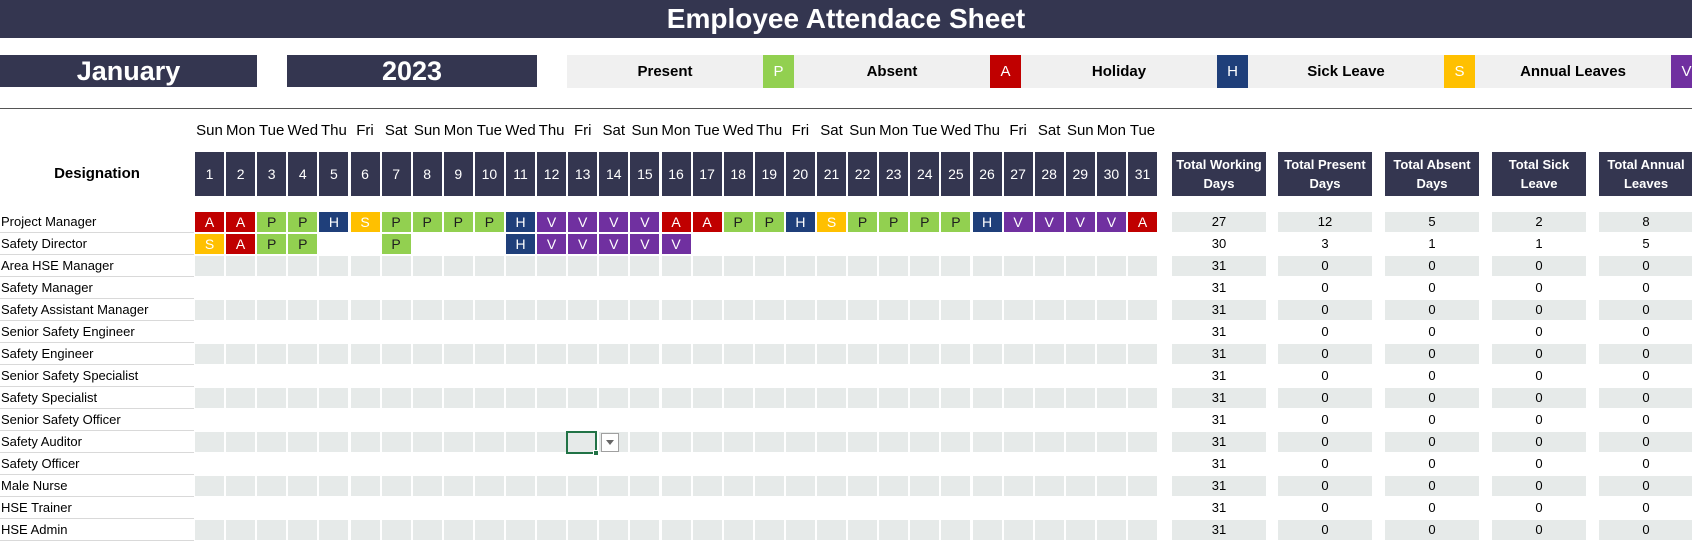 The height and width of the screenshot is (547, 1692). What do you see at coordinates (209, 244) in the screenshot?
I see `attendance-cell: S` at bounding box center [209, 244].